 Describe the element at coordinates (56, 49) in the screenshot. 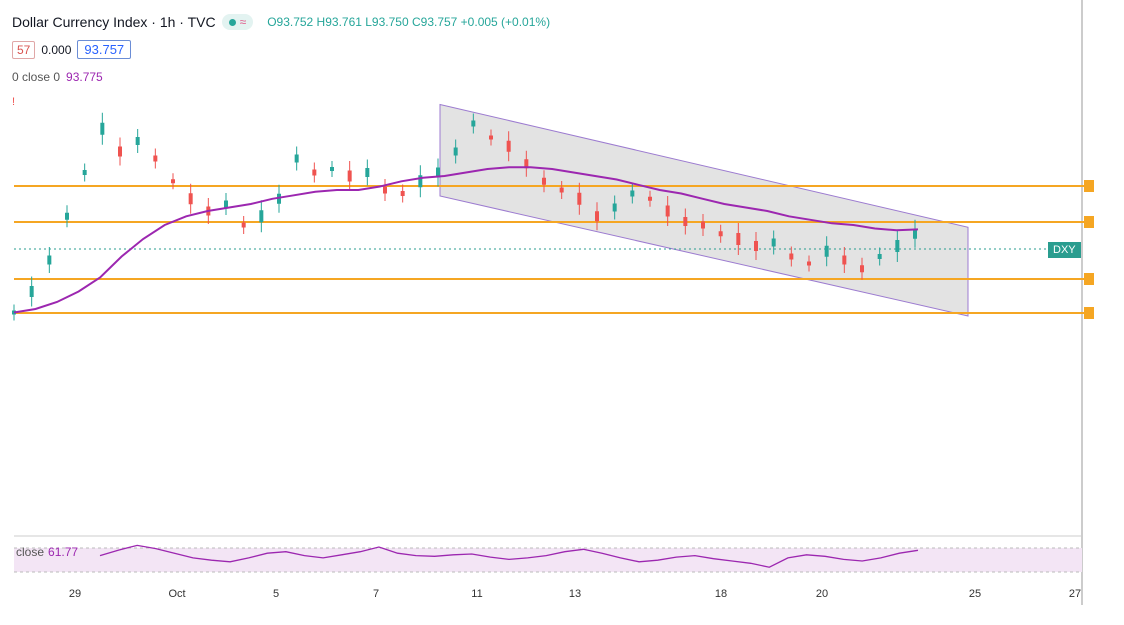

I see `indicator-value-b: 0.000` at that location.